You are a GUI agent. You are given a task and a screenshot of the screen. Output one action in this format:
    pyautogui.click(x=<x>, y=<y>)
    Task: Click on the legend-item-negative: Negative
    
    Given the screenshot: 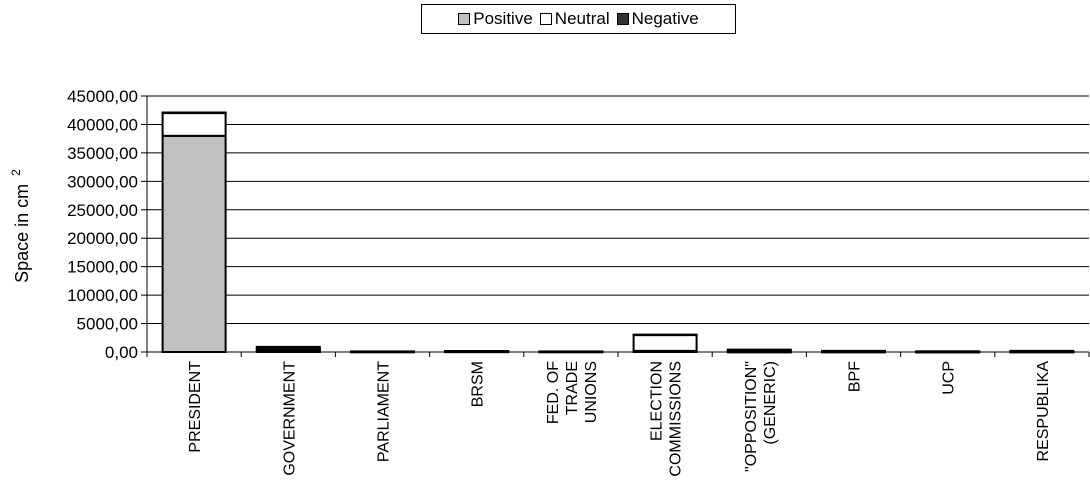 What is the action you would take?
    pyautogui.click(x=657, y=19)
    